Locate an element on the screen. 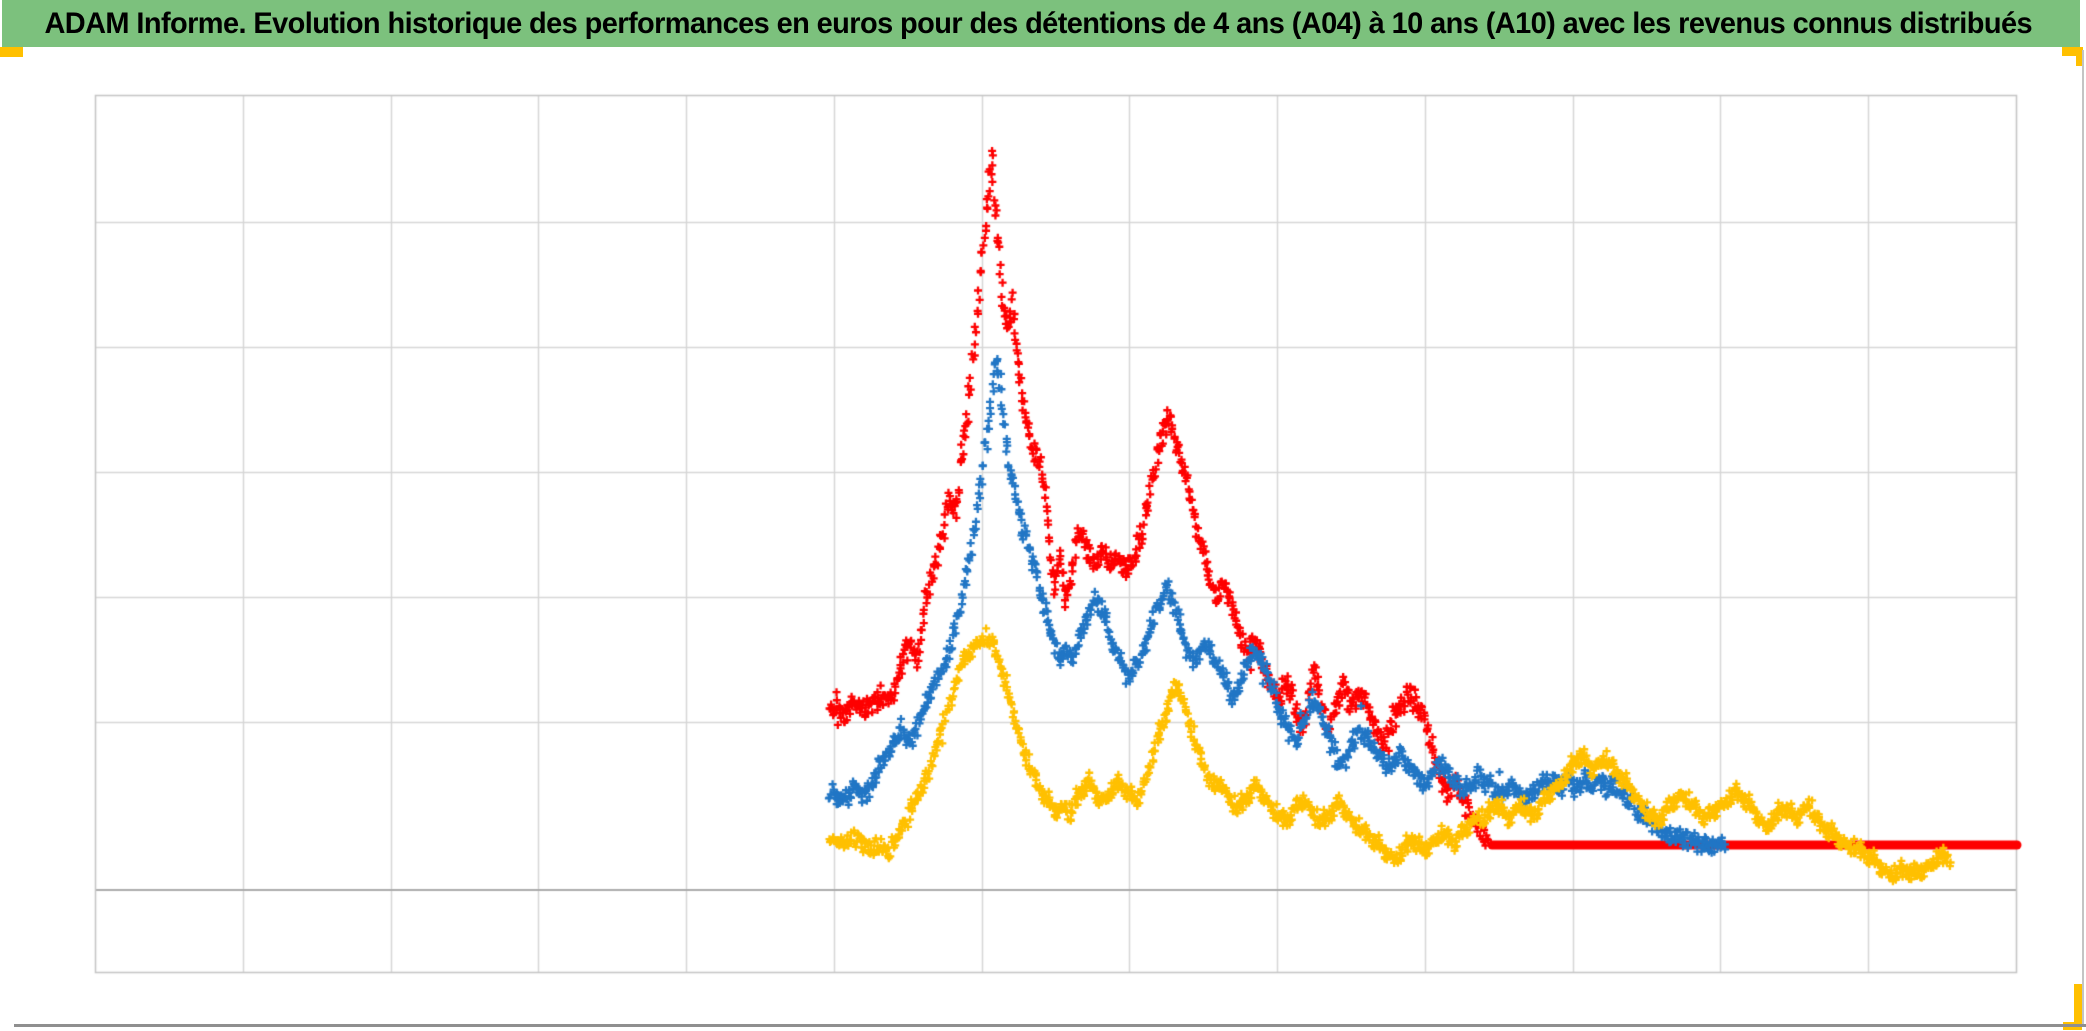 Image resolution: width=2086 pixels, height=1031 pixels. corner-accent-top-left is located at coordinates (11, 52).